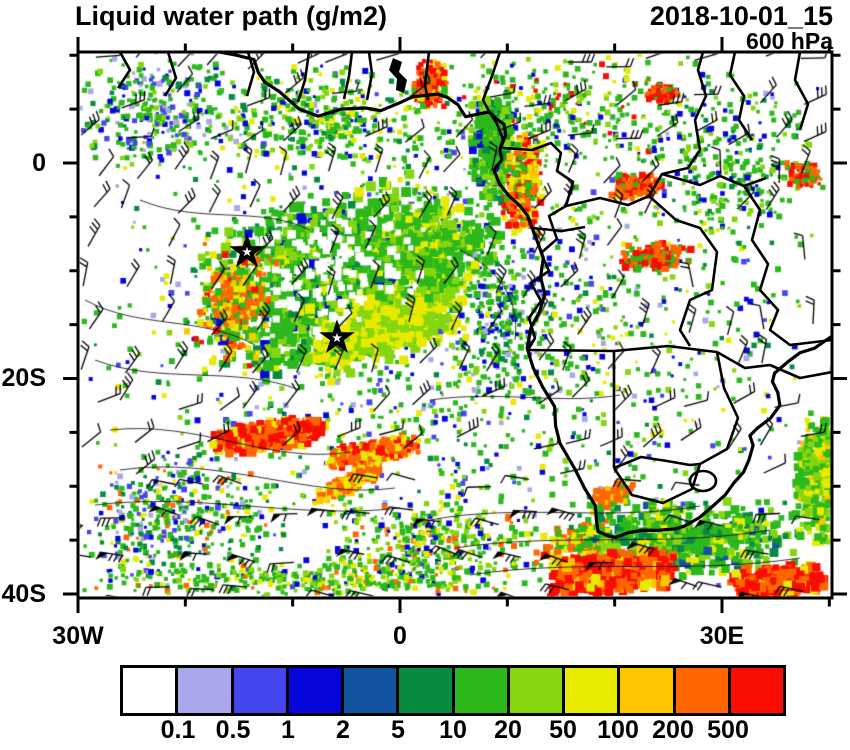  I want to click on colorbar-tick-label: 5, so click(398, 730).